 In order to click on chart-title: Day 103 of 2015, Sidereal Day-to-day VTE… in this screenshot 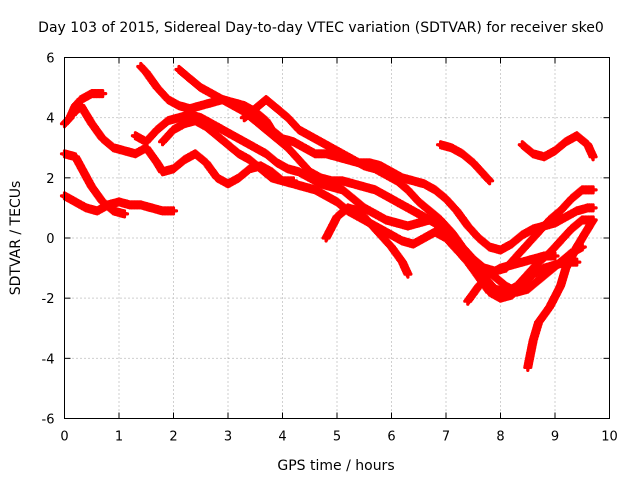, I will do `click(321, 28)`.